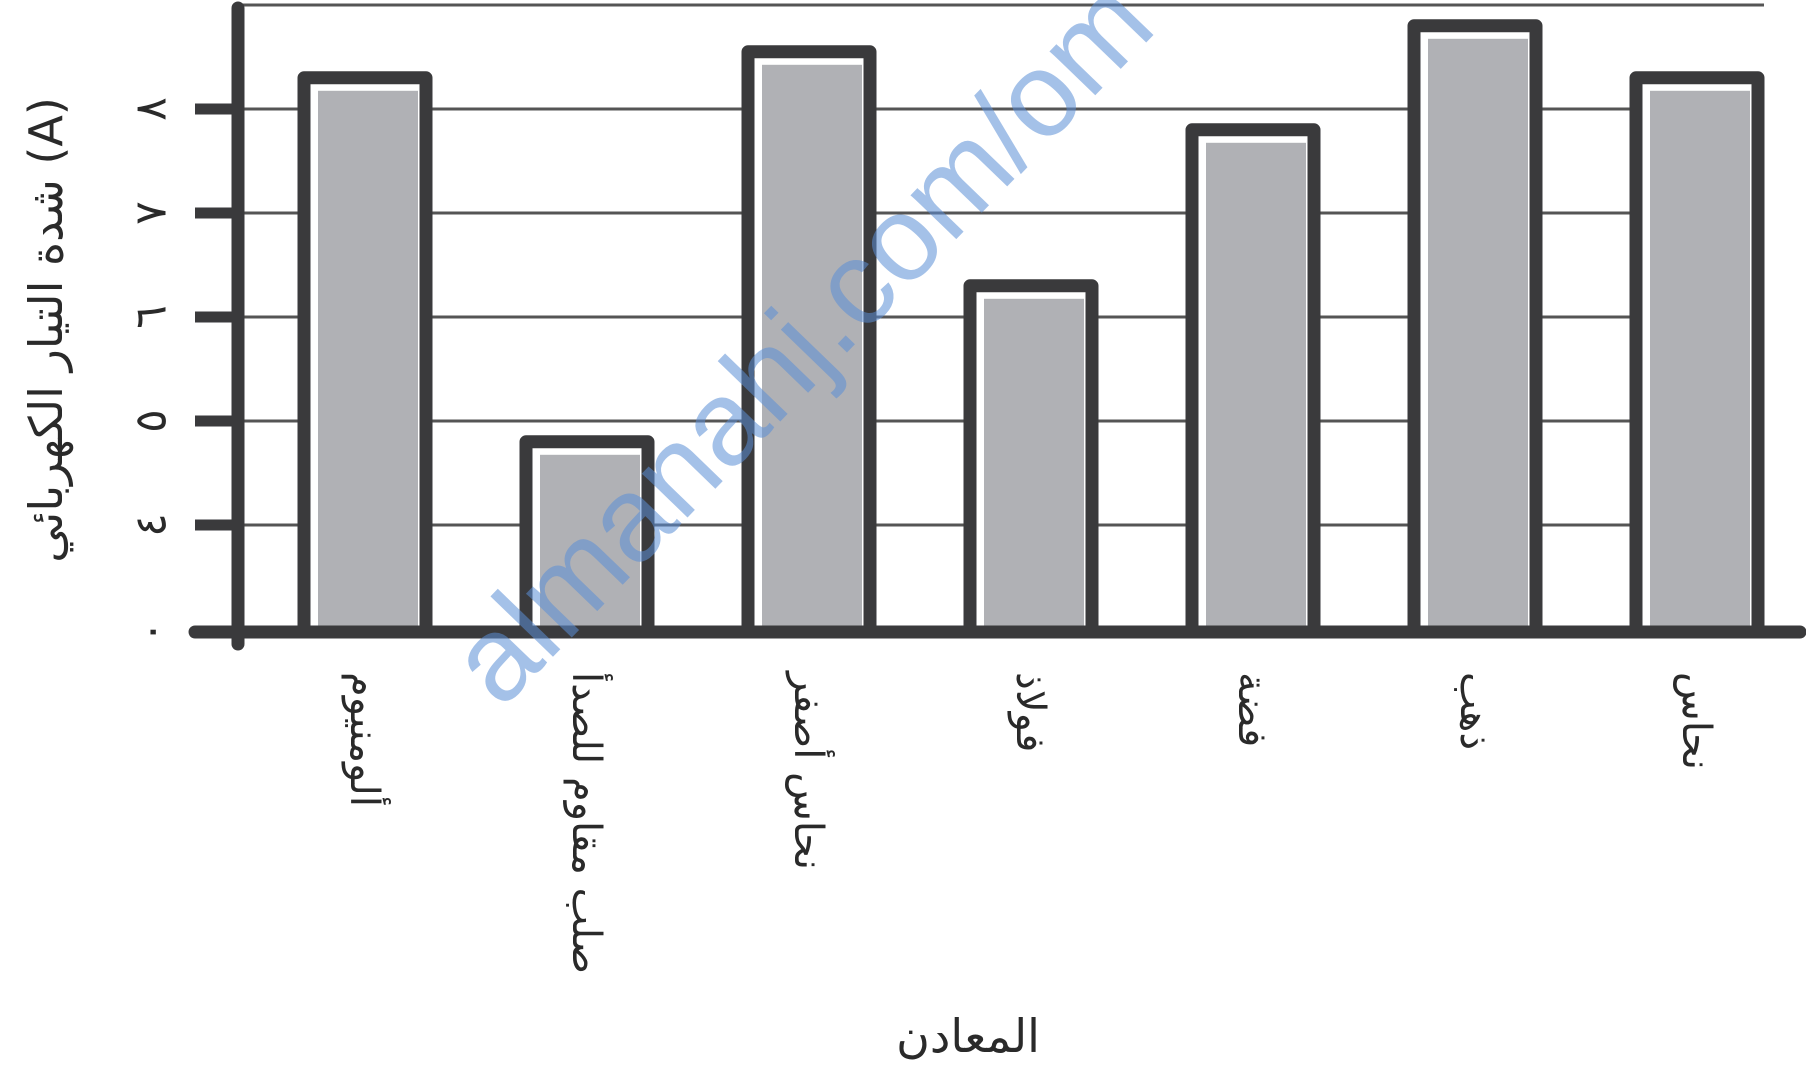 The height and width of the screenshot is (1067, 1806). I want to click on x-category-label: ألومنيوم, so click(366, 739).